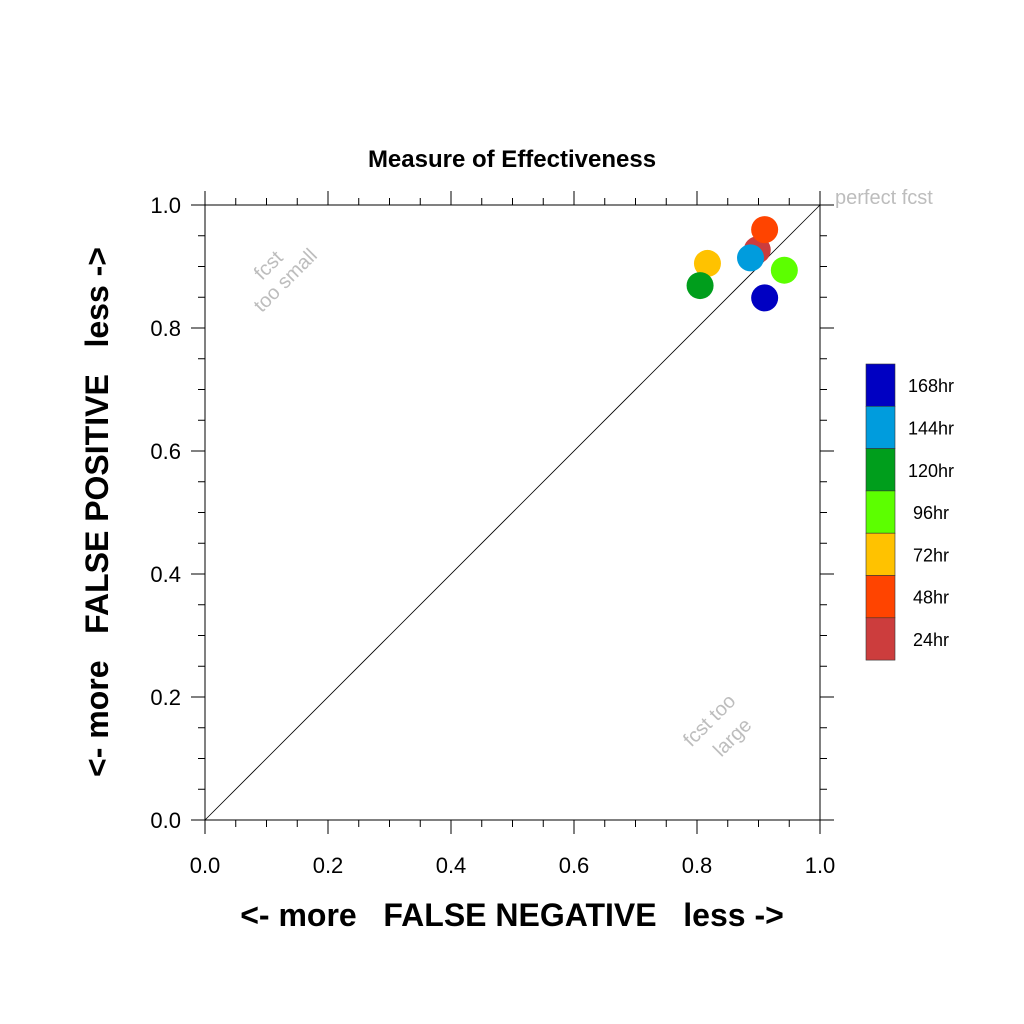  Describe the element at coordinates (165, 205) in the screenshot. I see `y-tick-label: 1.0` at that location.